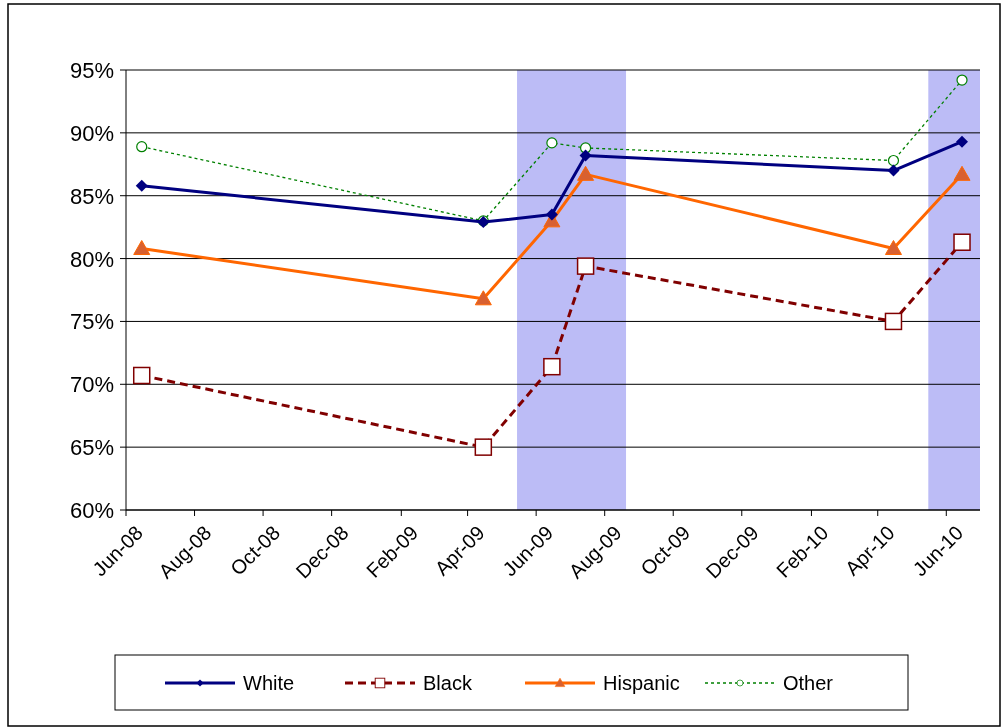  What do you see at coordinates (91, 196) in the screenshot?
I see `y-tick-label: 85%` at bounding box center [91, 196].